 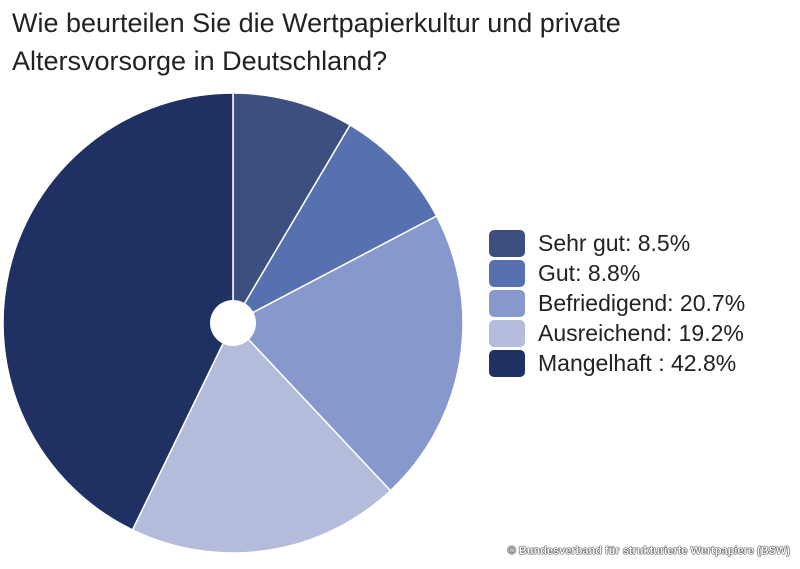 I want to click on legend-label: Sehr gut: 8.5%, so click(x=614, y=242).